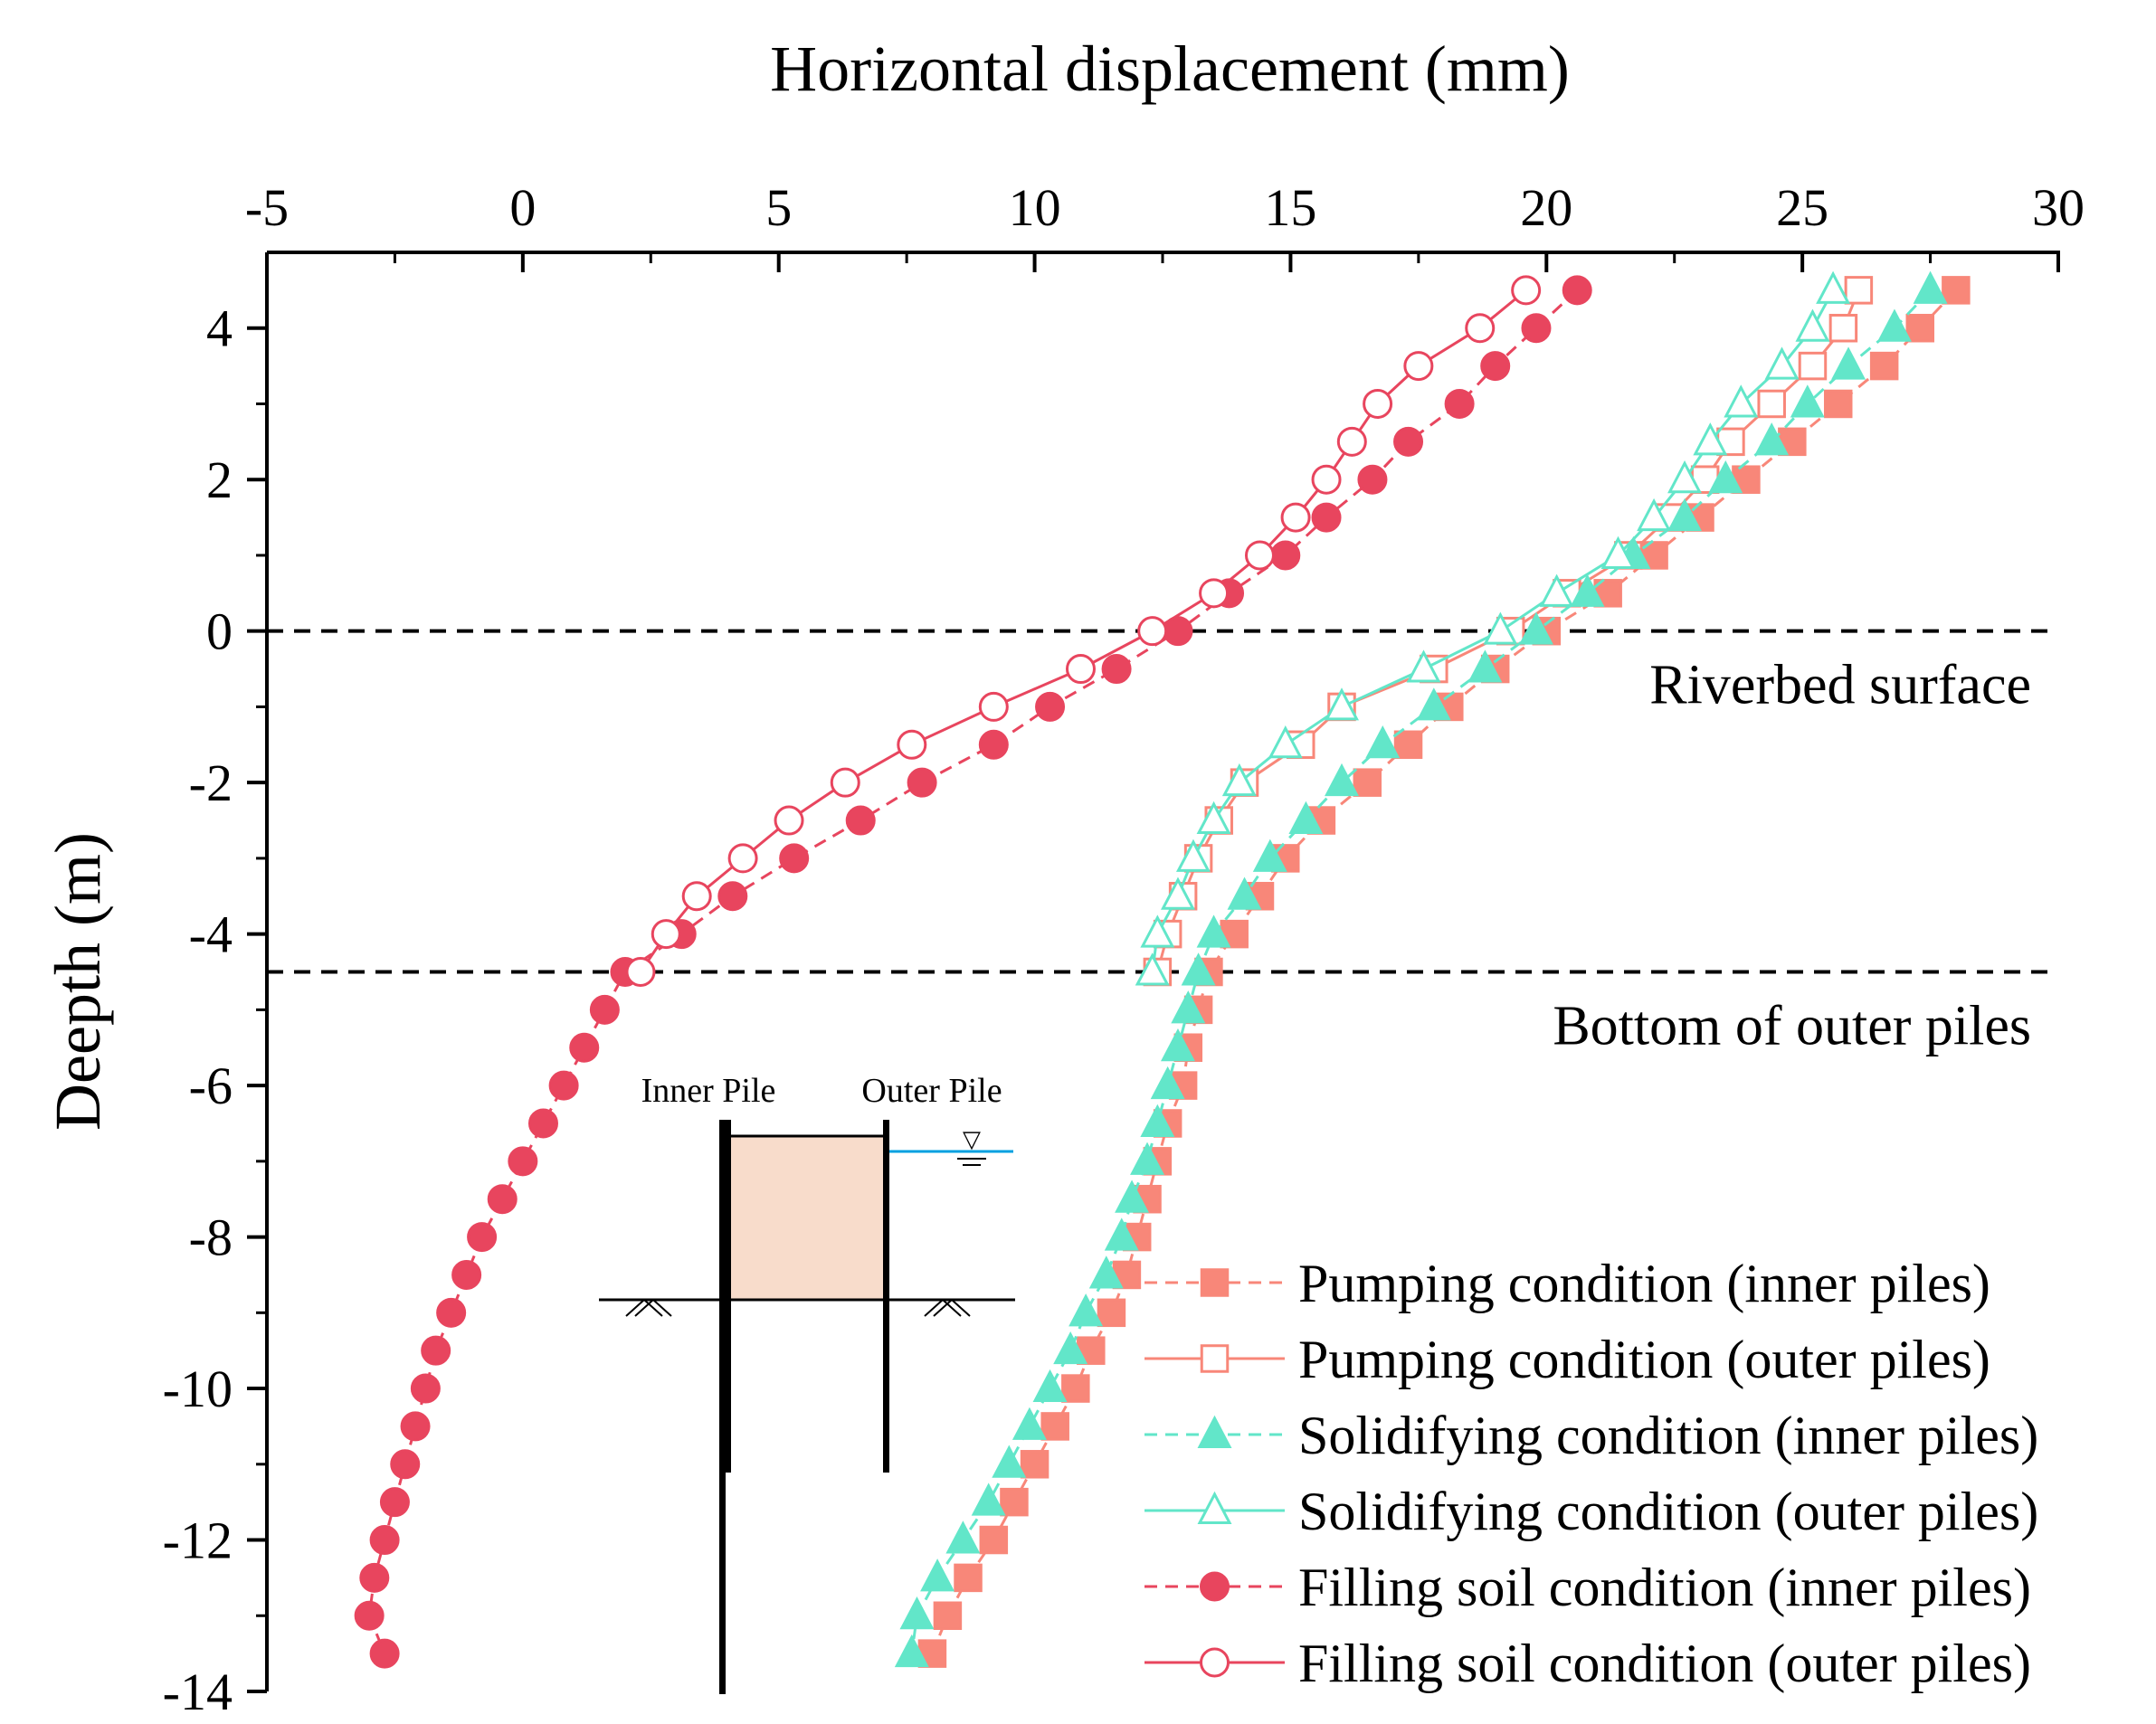 This screenshot has width=2156, height=1724. What do you see at coordinates (648, 1308) in the screenshot?
I see `inset-ground-hatch-left` at bounding box center [648, 1308].